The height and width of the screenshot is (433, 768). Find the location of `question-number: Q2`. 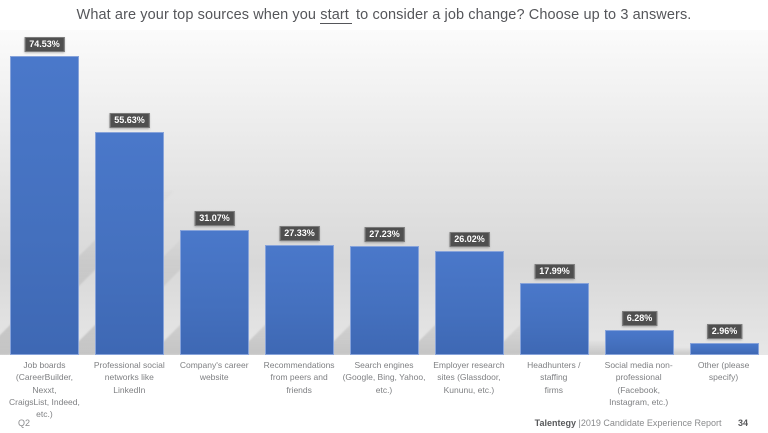

question-number: Q2 is located at coordinates (24, 423).